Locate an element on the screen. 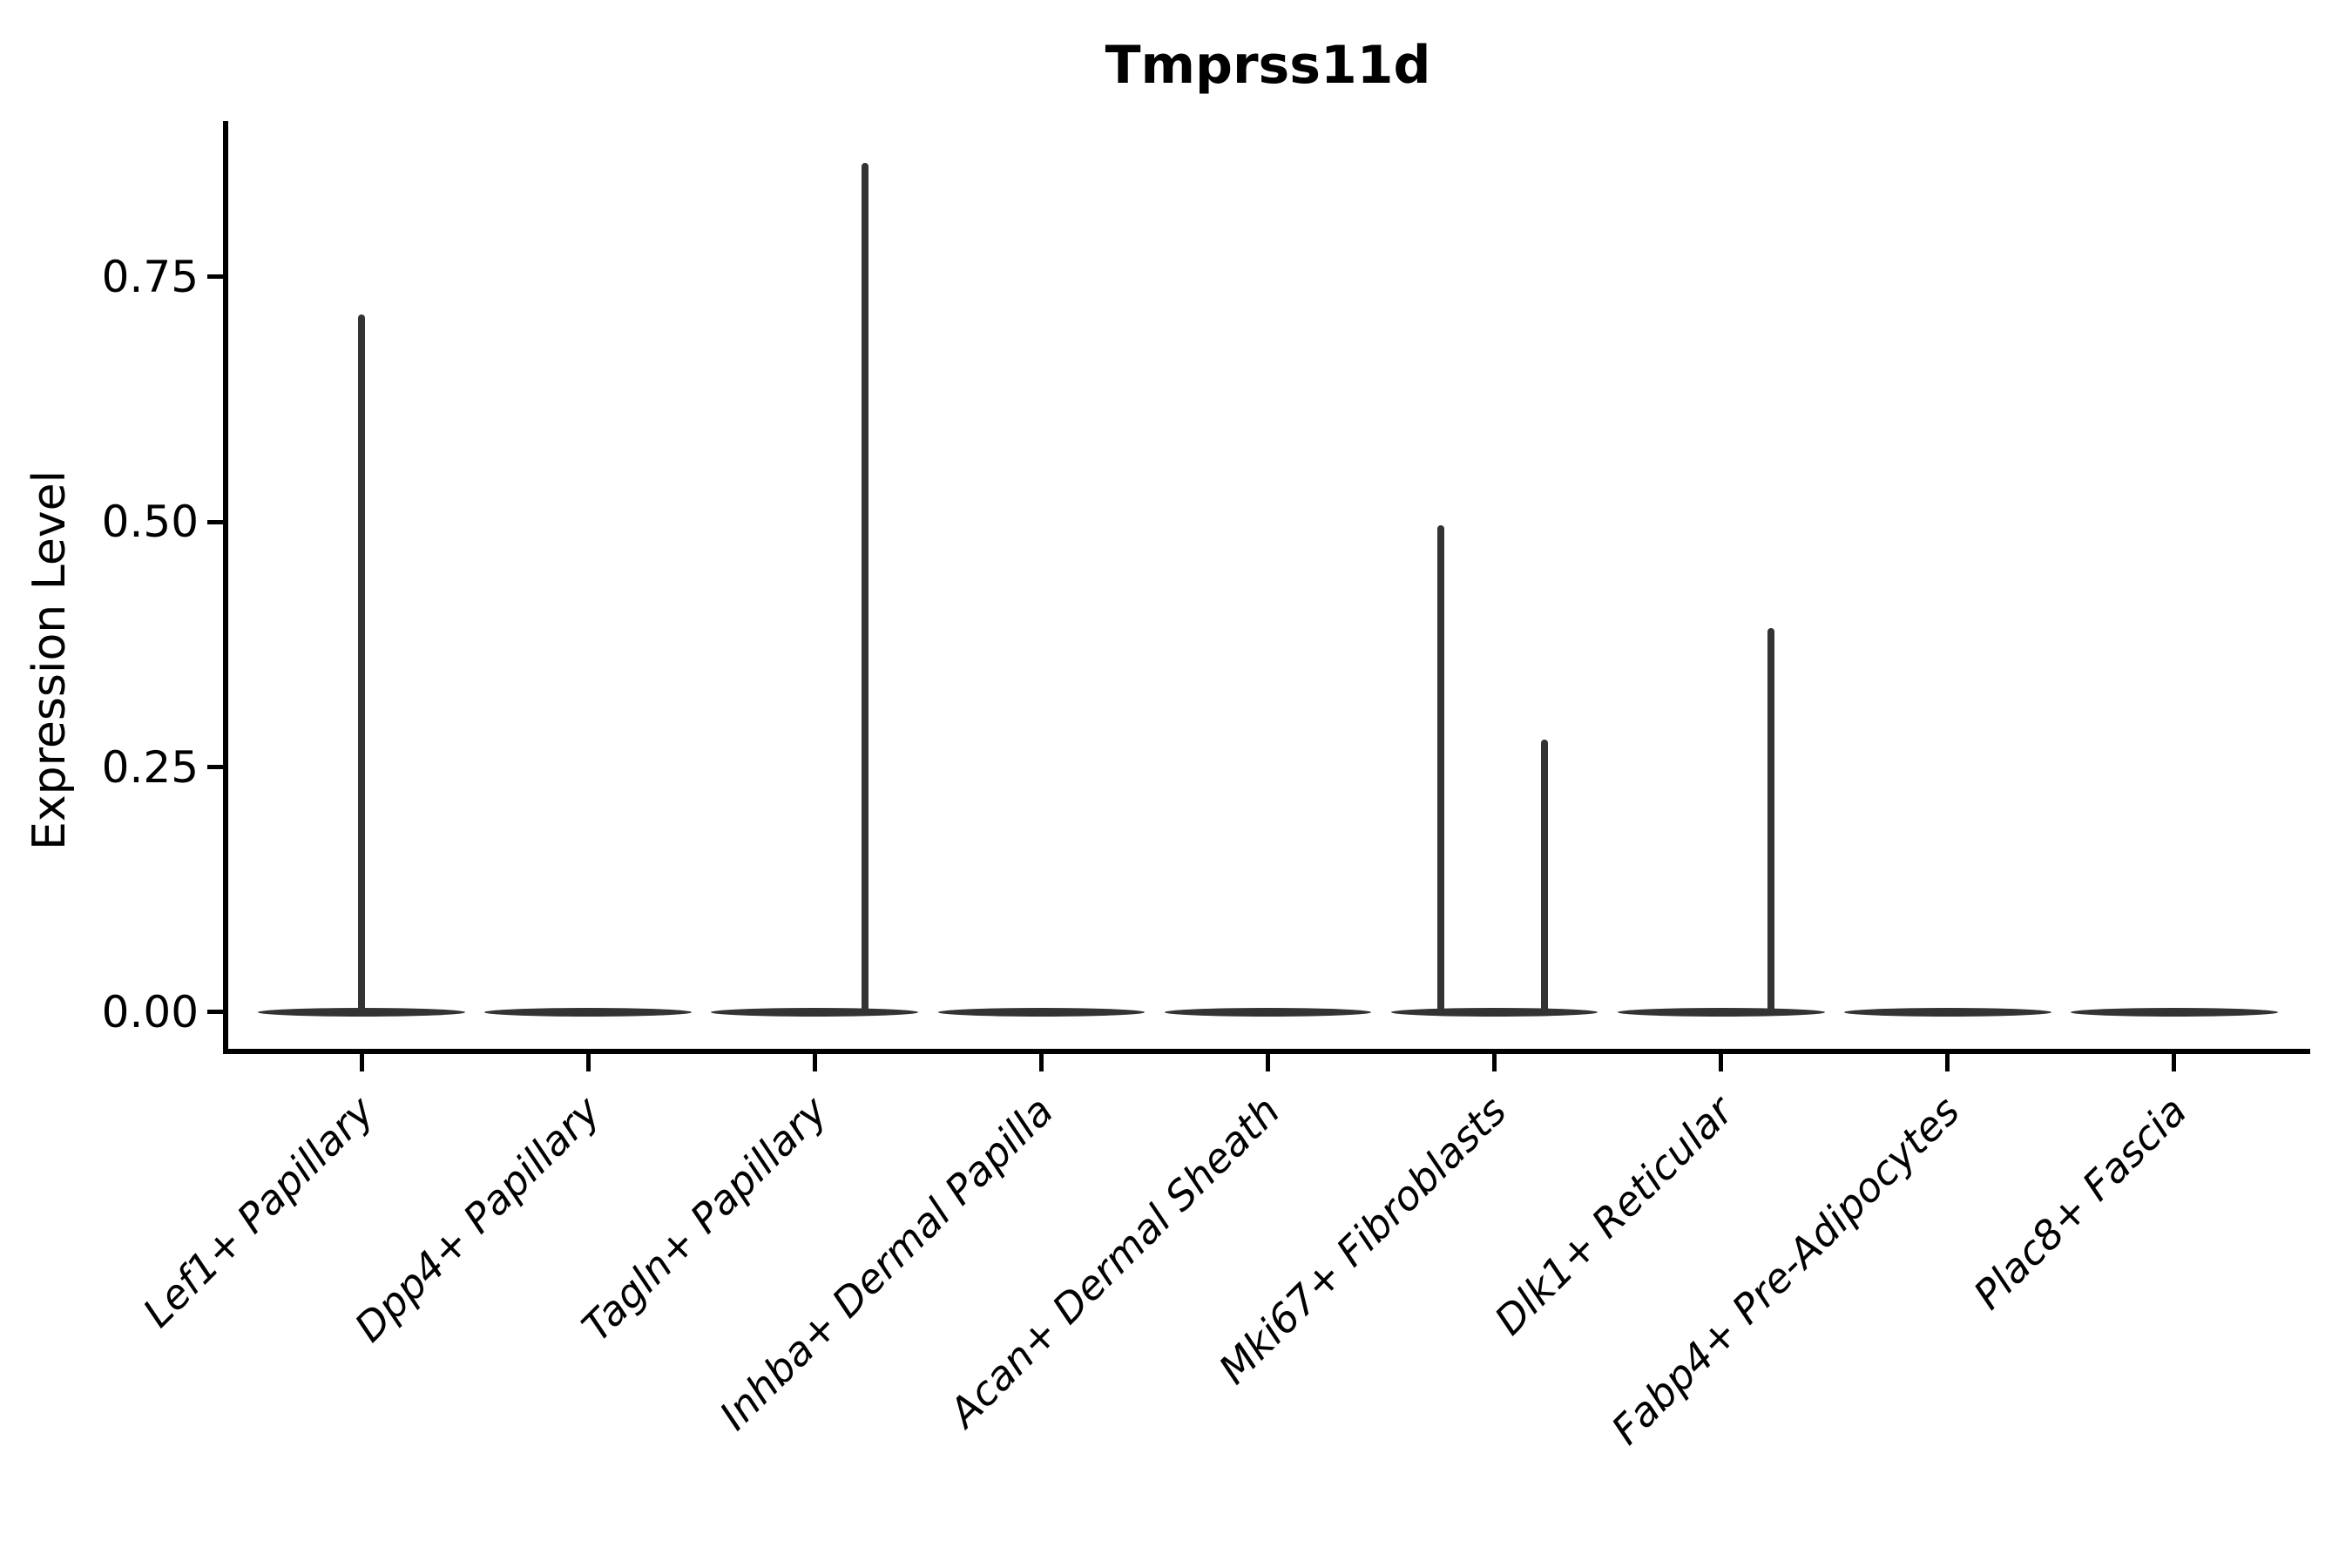 The height and width of the screenshot is (1568, 2352). x-tick-label: Dpp4+ Papillary is located at coordinates (477, 1219).